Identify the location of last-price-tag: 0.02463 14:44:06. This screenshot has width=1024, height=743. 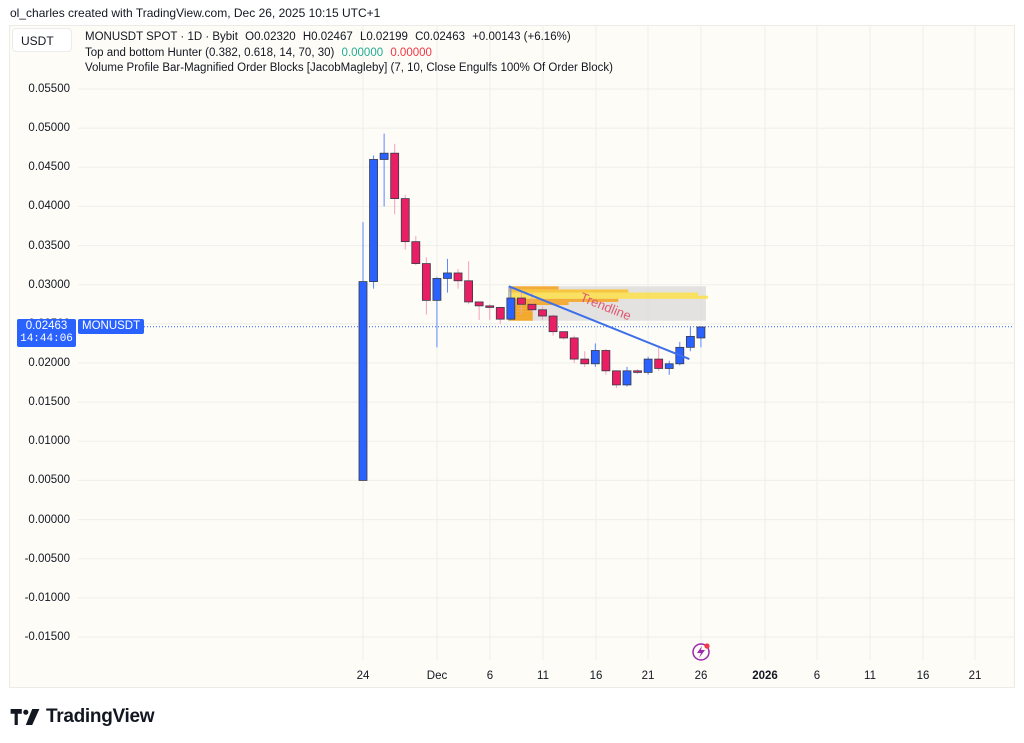
(46, 333).